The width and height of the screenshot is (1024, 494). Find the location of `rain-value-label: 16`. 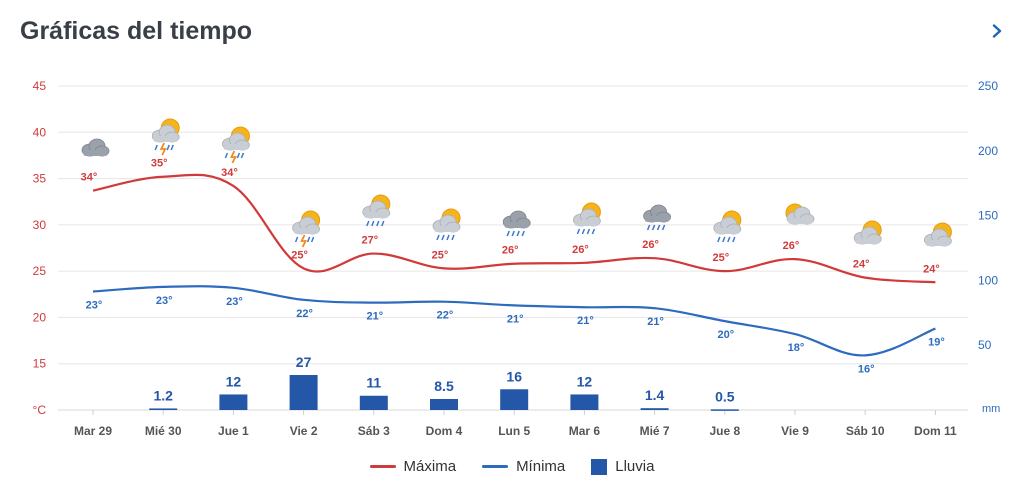

rain-value-label: 16 is located at coordinates (514, 376).